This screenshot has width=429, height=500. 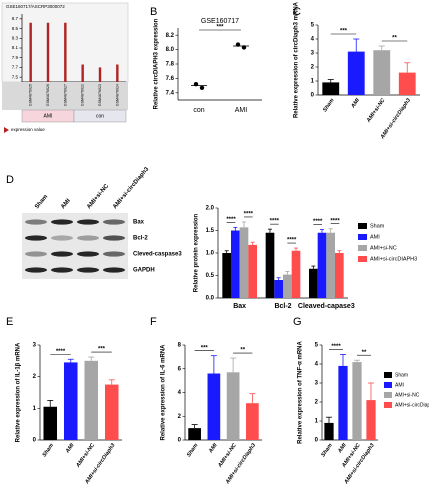 I want to click on y-axis-label: Relative circDIAPH3 expression, so click(x=157, y=63).